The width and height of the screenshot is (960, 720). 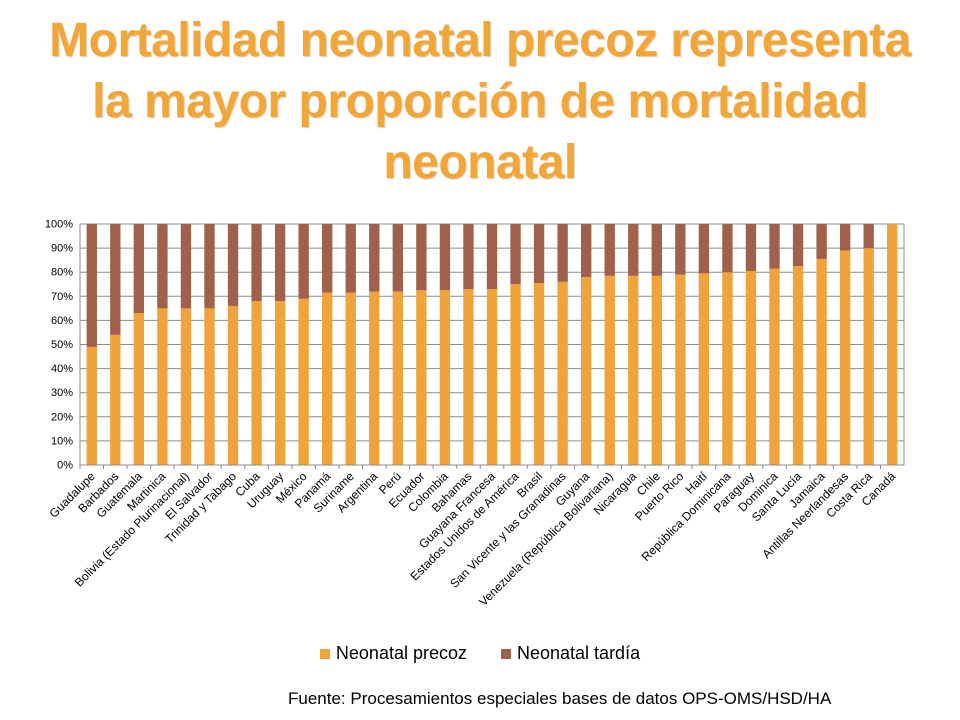 What do you see at coordinates (59, 225) in the screenshot?
I see `y-tick-label: 100%` at bounding box center [59, 225].